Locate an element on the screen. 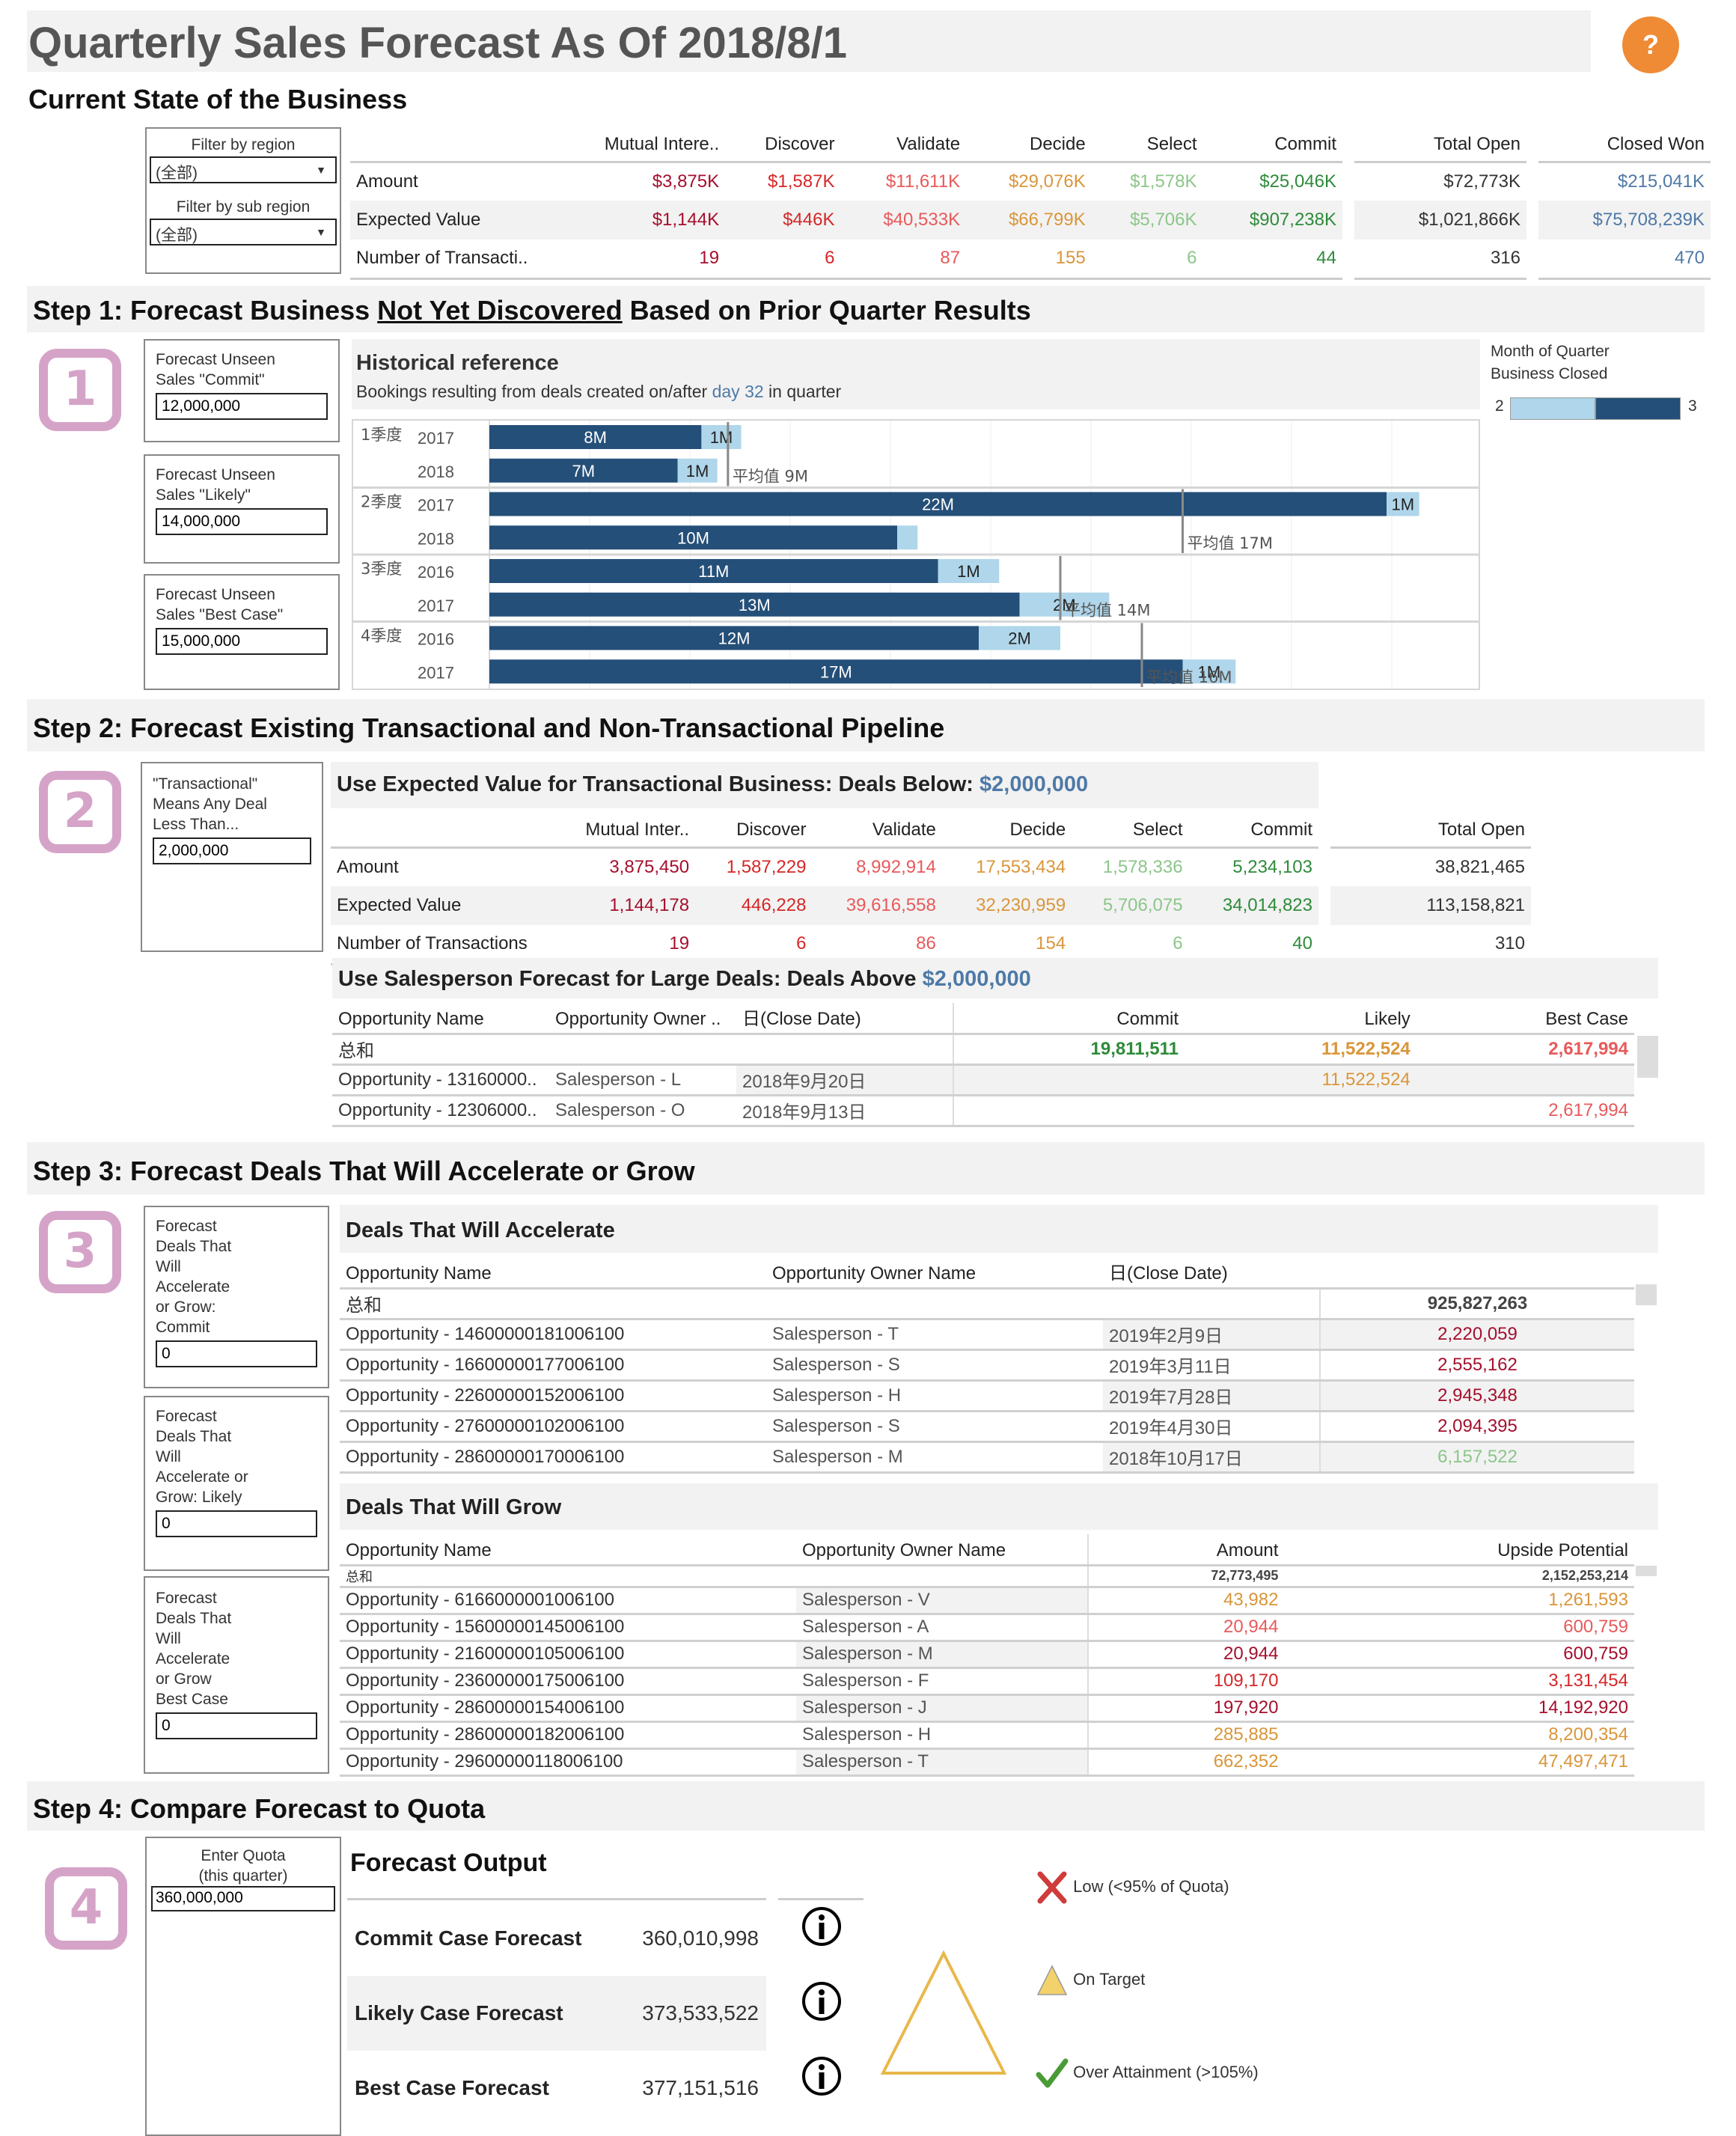 Image resolution: width=1736 pixels, height=2136 pixels. accelerate-likely-input: 0 is located at coordinates (236, 1523).